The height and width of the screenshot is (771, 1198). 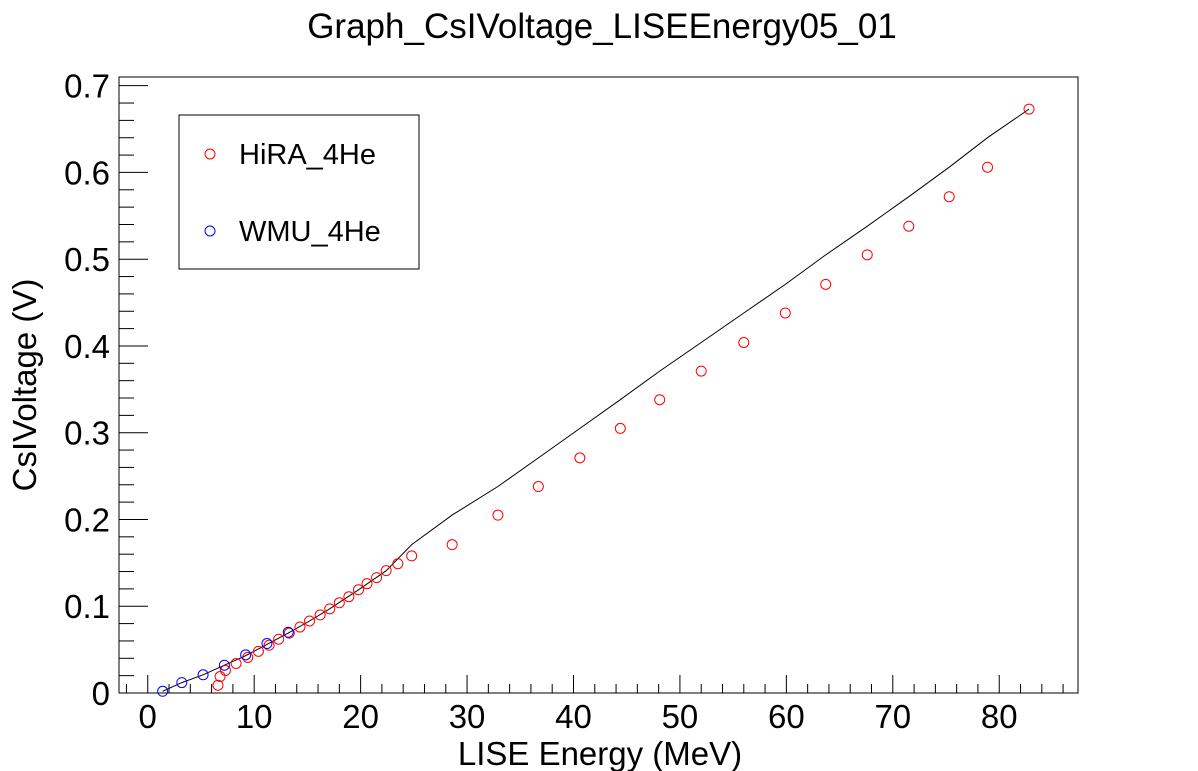 I want to click on y-tick-label: 0.2, so click(x=87, y=519).